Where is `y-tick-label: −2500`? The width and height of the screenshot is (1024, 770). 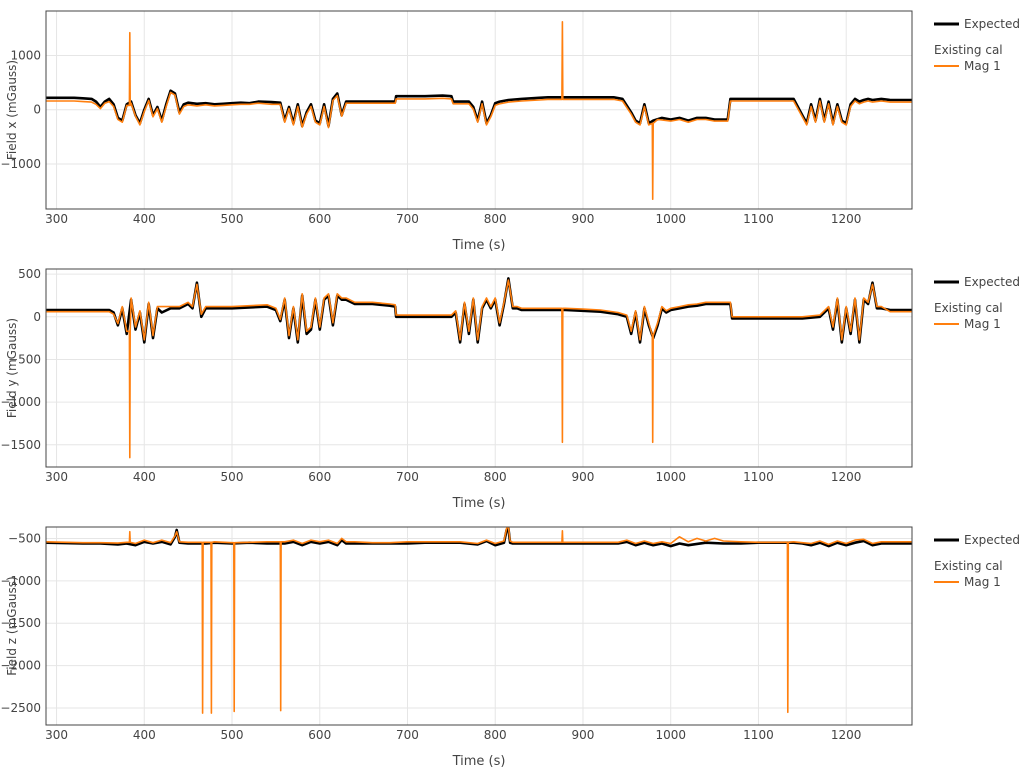 y-tick-label: −2500 is located at coordinates (20, 708).